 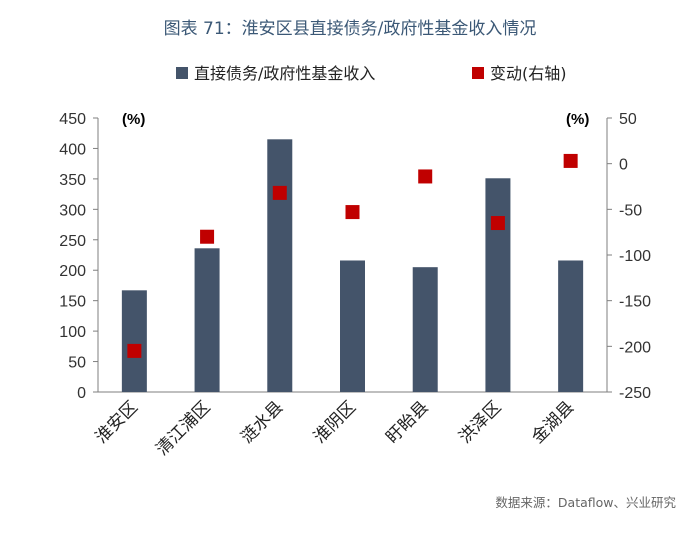 I want to click on category-label: 淮阴区, so click(x=335, y=422).